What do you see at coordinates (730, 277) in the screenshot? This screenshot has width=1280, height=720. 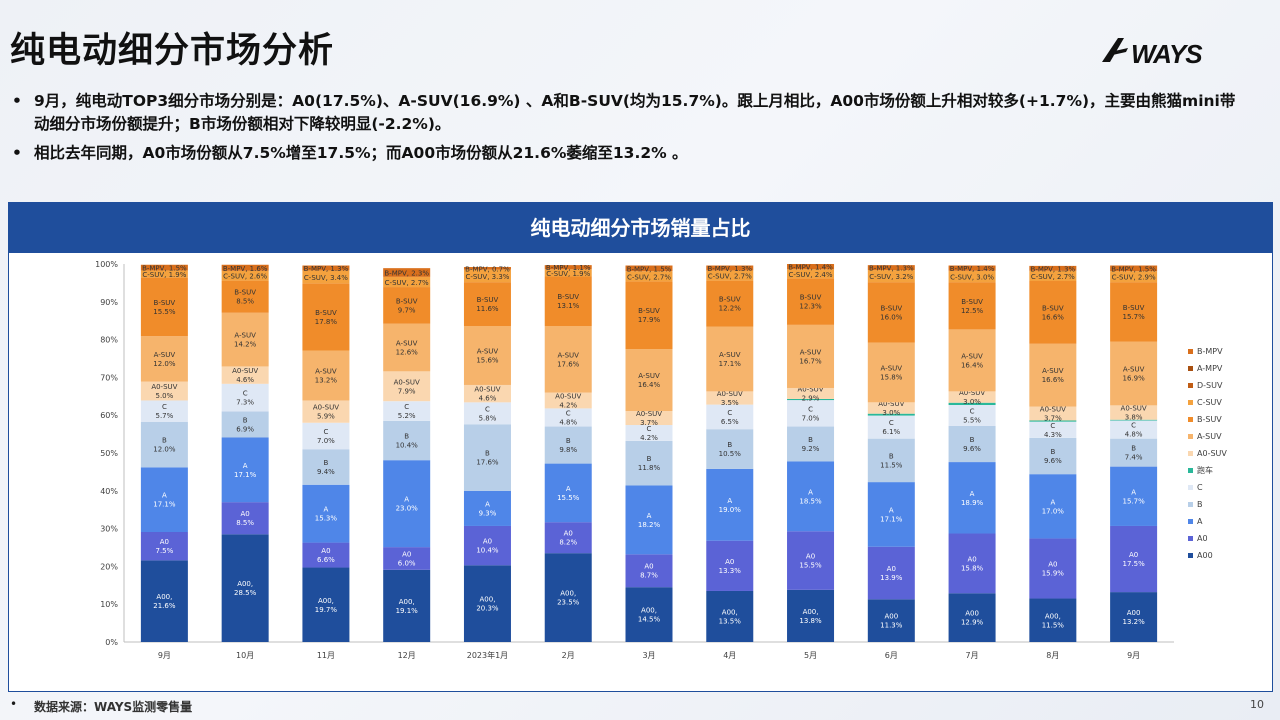 I see `data-label: C-SUV, 2.7%` at bounding box center [730, 277].